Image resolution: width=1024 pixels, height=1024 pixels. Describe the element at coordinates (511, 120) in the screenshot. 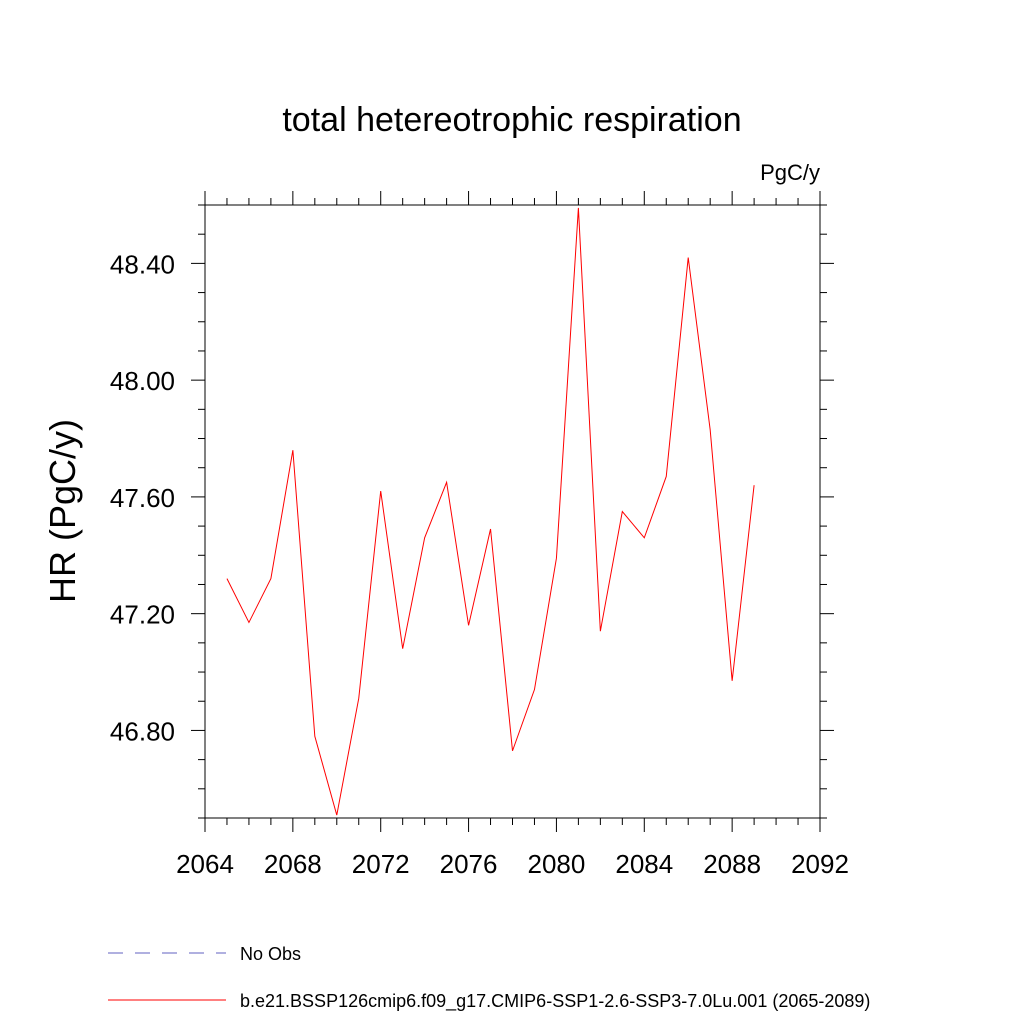

I see `chart-title: total hetereotrophic respiration` at that location.